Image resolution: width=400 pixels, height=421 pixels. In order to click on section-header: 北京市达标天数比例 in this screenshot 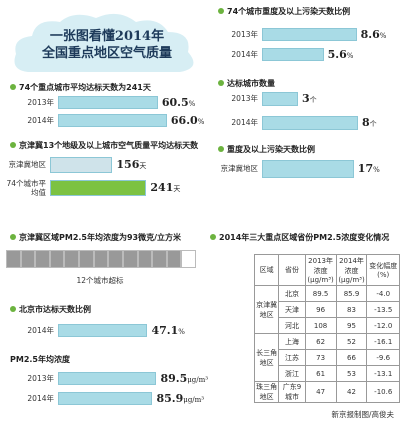, I will do `click(50, 309)`.